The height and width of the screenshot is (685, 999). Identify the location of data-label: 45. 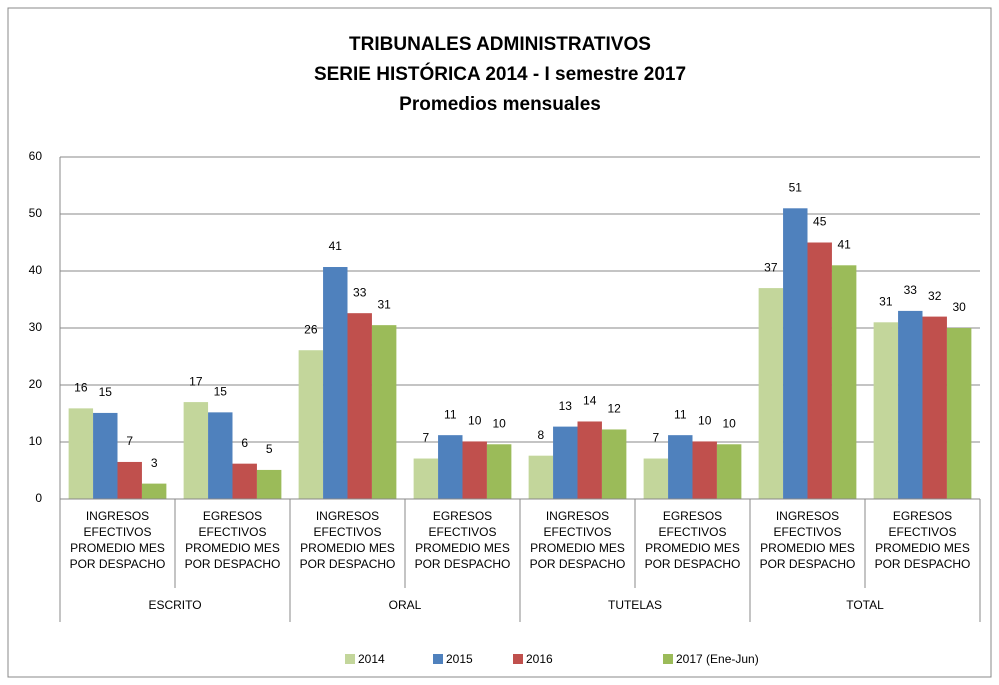
(820, 222).